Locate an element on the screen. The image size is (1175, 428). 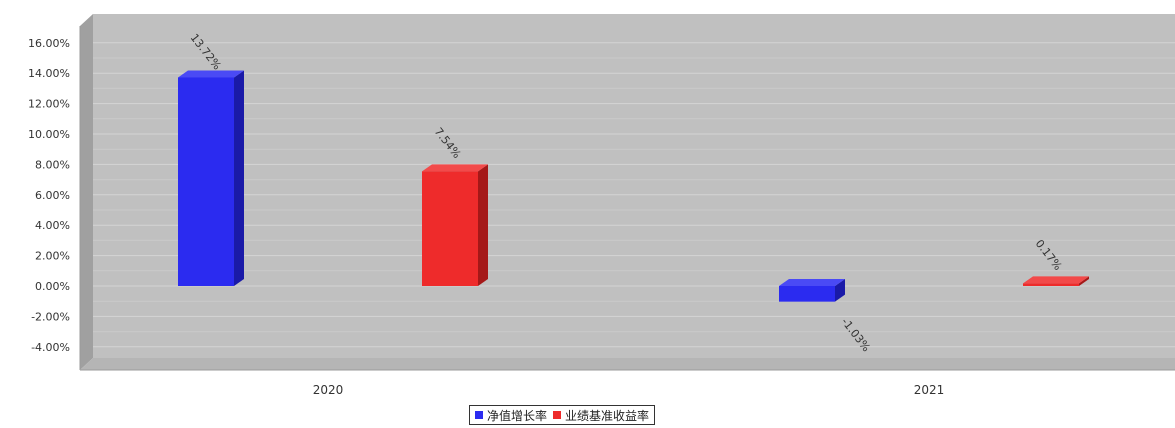
legend: 净值增长率 业绩基准收益率 is located at coordinates (562, 415).